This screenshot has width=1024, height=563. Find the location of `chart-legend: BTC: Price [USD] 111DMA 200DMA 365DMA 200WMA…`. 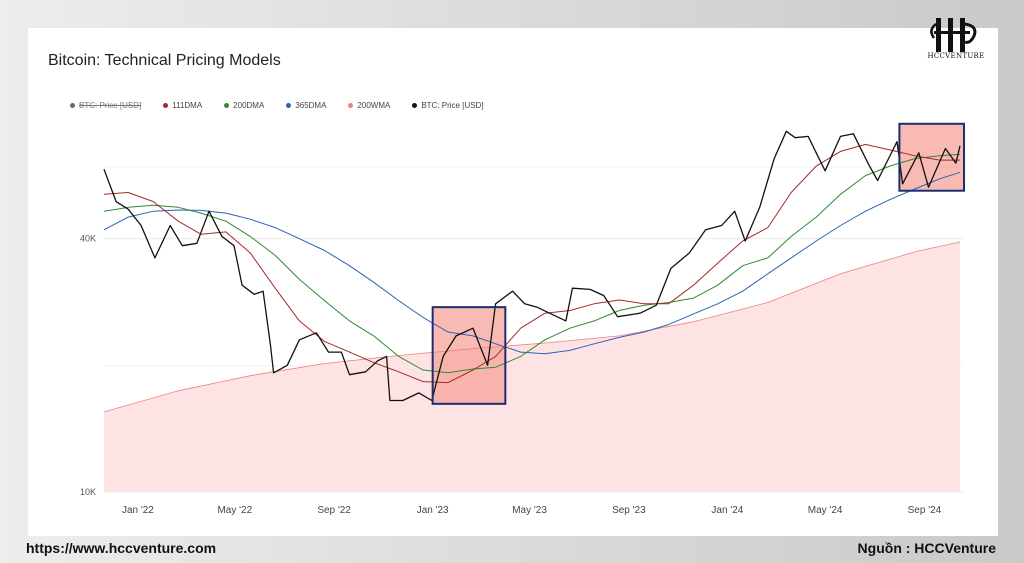

chart-legend: BTC: Price [USD] 111DMA 200DMA 365DMA 200WMA… is located at coordinates (277, 105).